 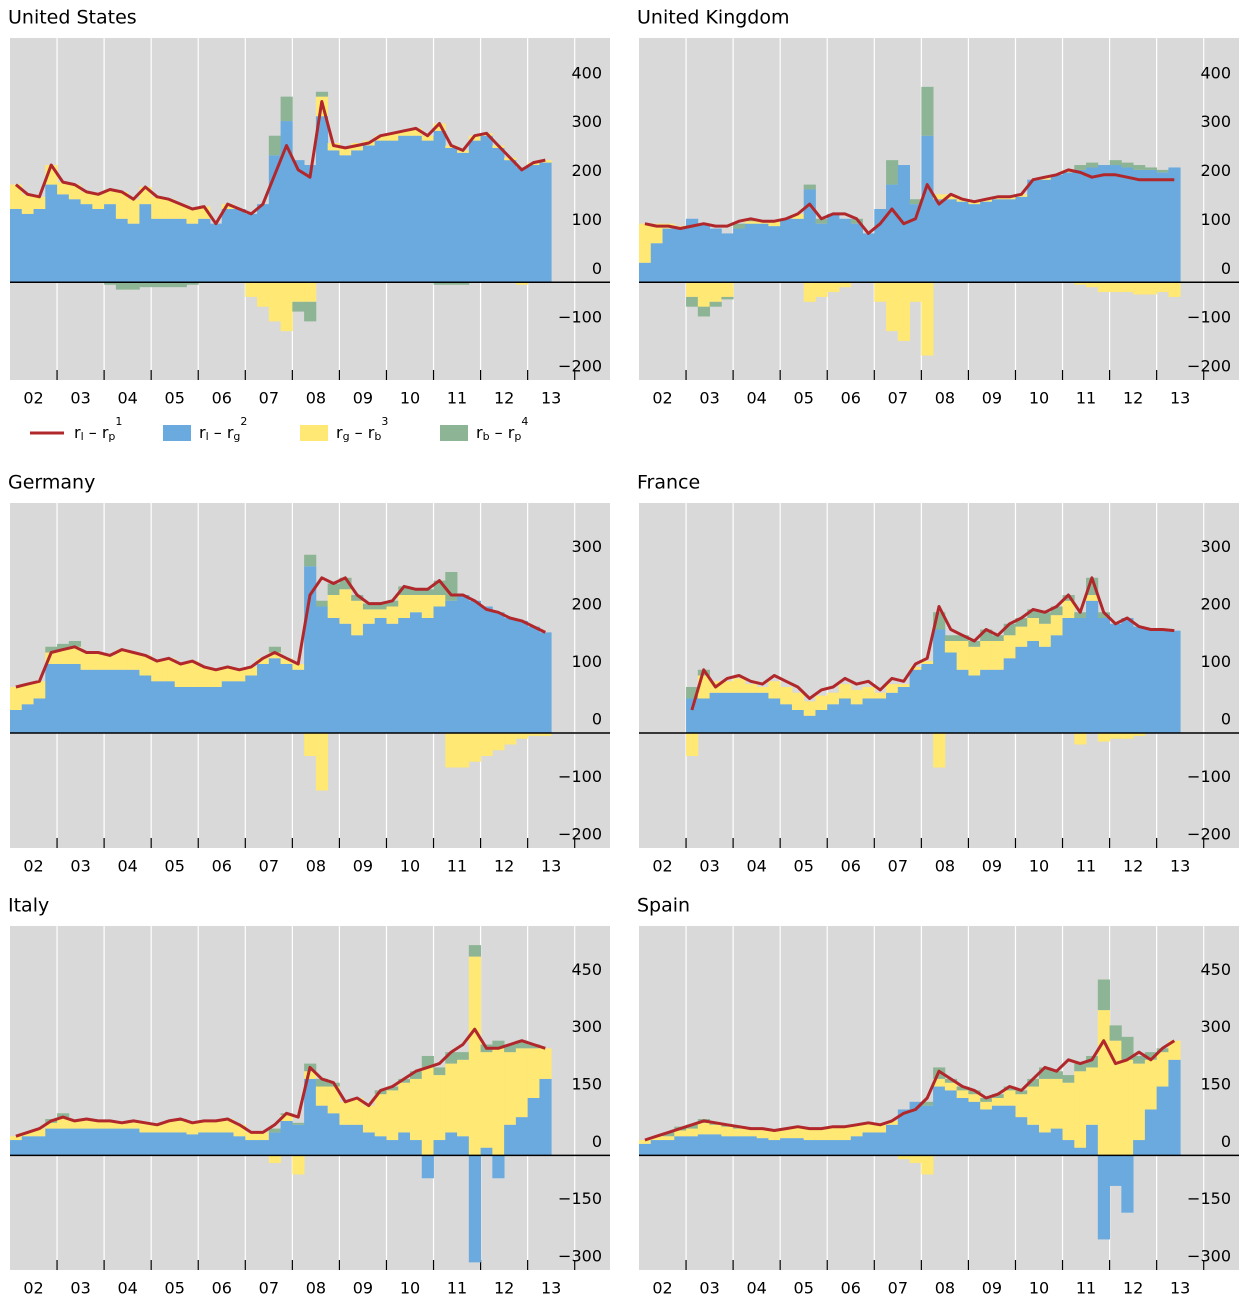 I want to click on panel-title: Spain, so click(x=663, y=906).